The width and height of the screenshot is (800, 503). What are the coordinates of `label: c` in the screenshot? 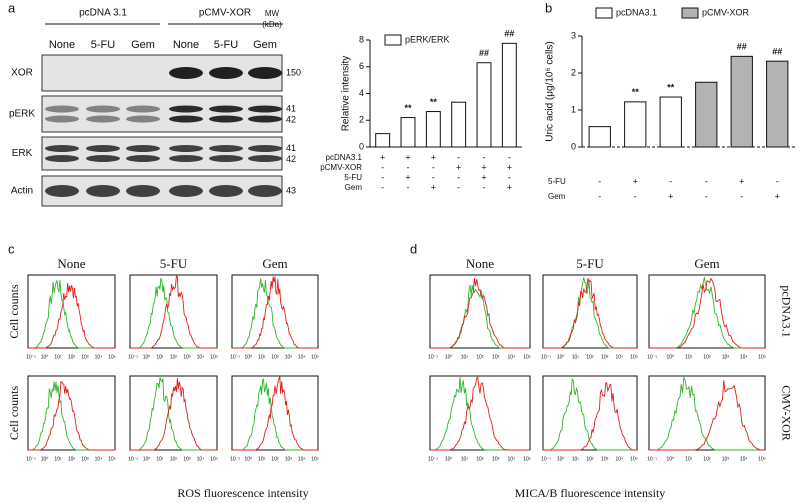 It's located at (11, 248).